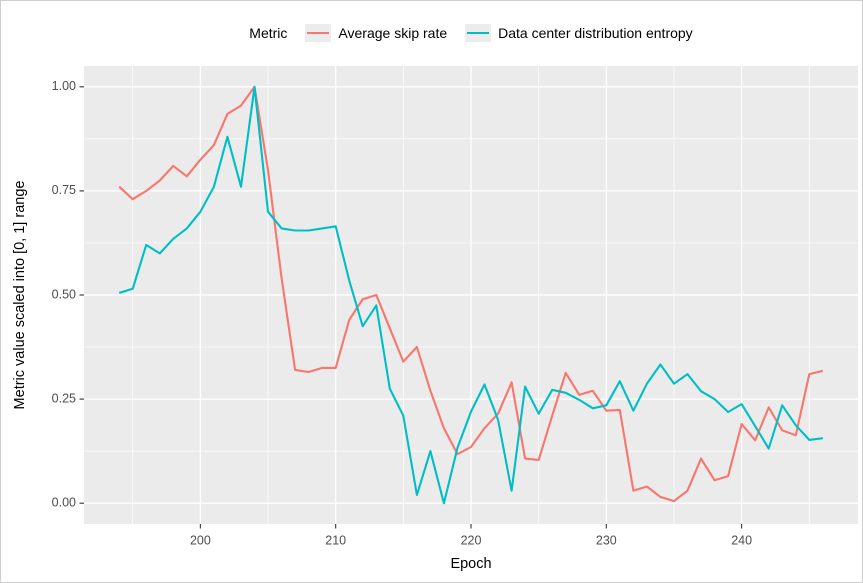  What do you see at coordinates (64, 502) in the screenshot?
I see `y-tick-label: 0.00` at bounding box center [64, 502].